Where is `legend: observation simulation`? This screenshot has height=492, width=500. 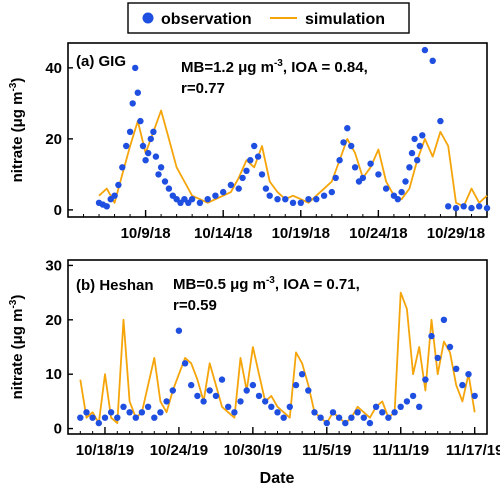
legend: observation simulation is located at coordinates (268, 18).